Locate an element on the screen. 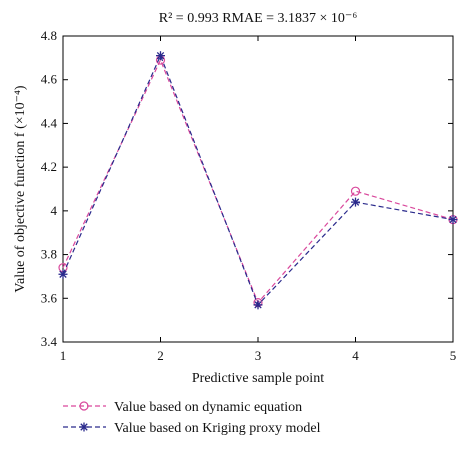 This screenshot has height=451, width=474. legend-label-1: Value based on dynamic equation is located at coordinates (208, 407).